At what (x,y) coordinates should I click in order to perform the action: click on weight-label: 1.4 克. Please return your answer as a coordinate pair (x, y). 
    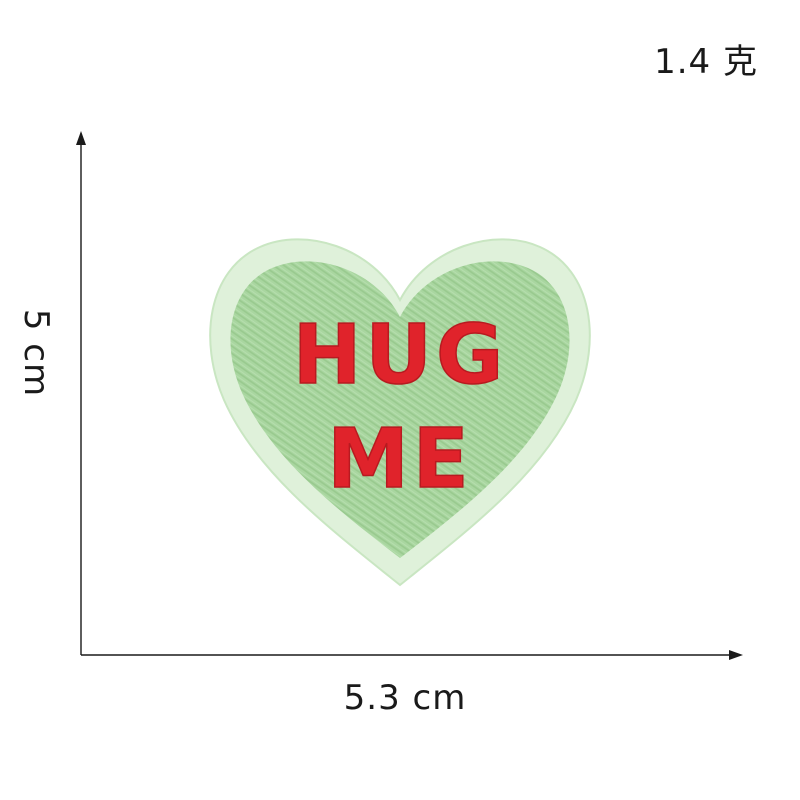
    Looking at the image, I should click on (706, 62).